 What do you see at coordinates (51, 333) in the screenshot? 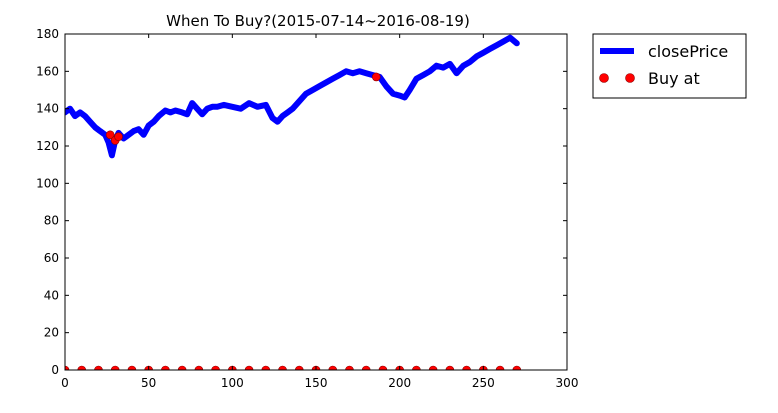
I see `y-tick-label: 20` at bounding box center [51, 333].